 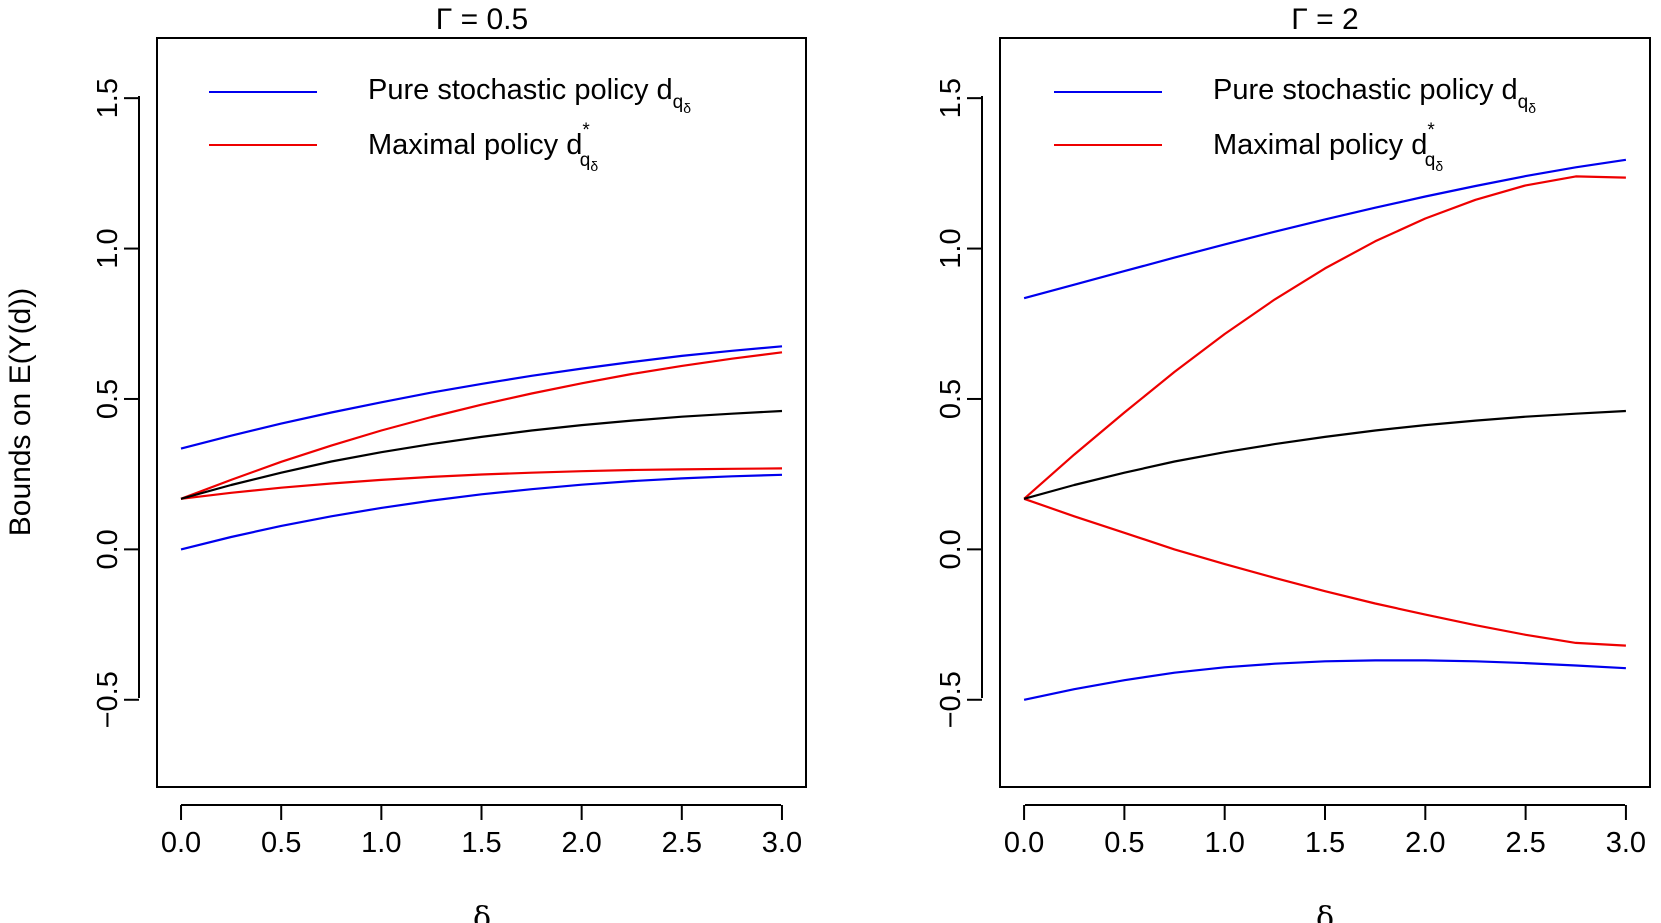 I want to click on panel-right-y-tick-label: 1.0, so click(x=951, y=248).